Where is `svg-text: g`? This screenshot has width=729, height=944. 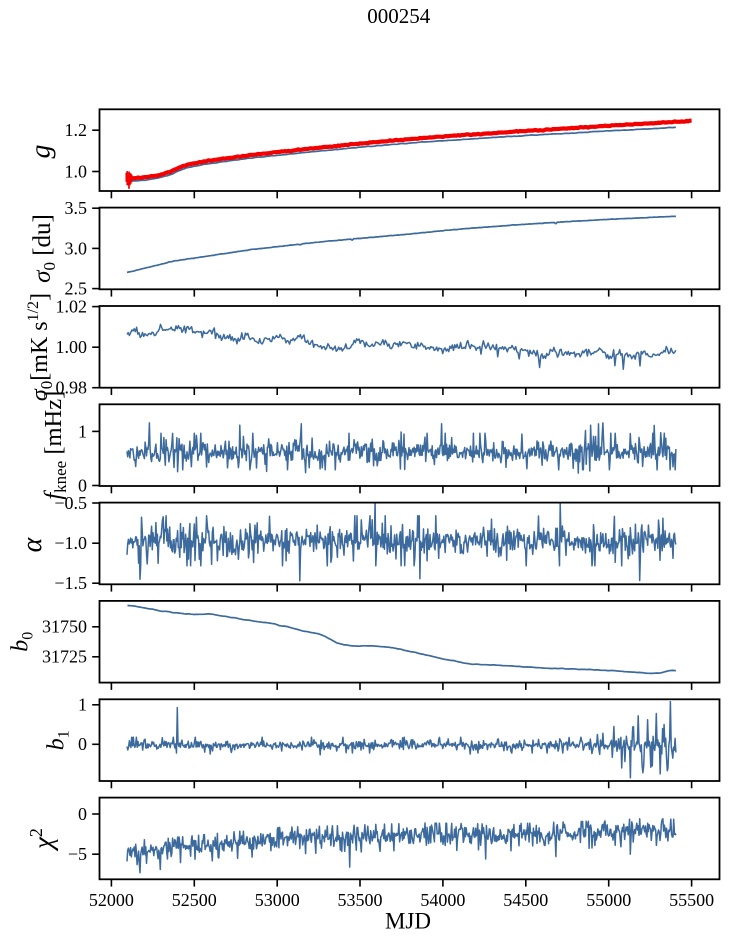 svg-text: g is located at coordinates (41, 152).